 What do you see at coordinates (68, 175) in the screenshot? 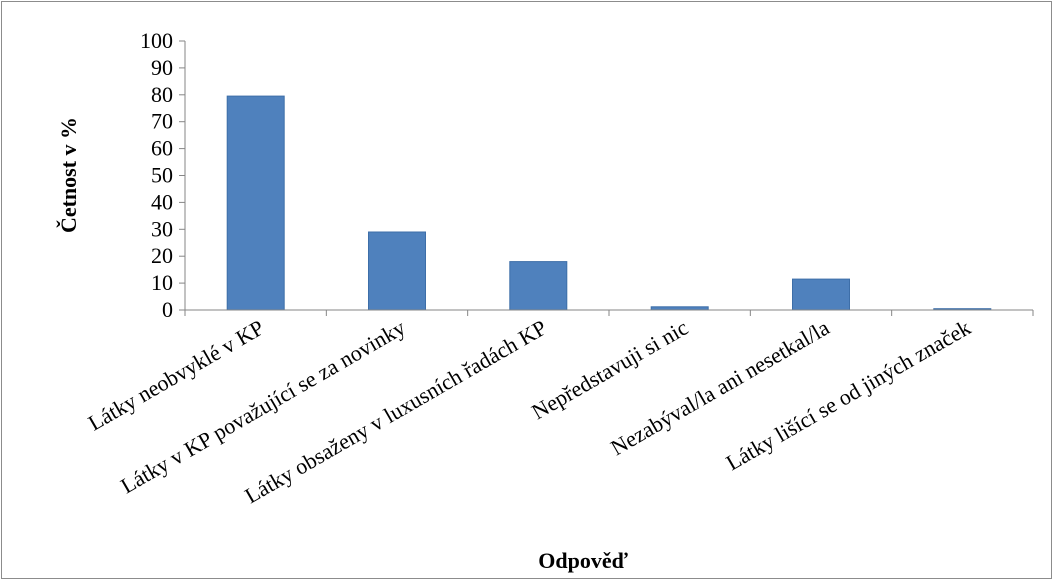
I see `y-axis-title: Četnost v %` at bounding box center [68, 175].